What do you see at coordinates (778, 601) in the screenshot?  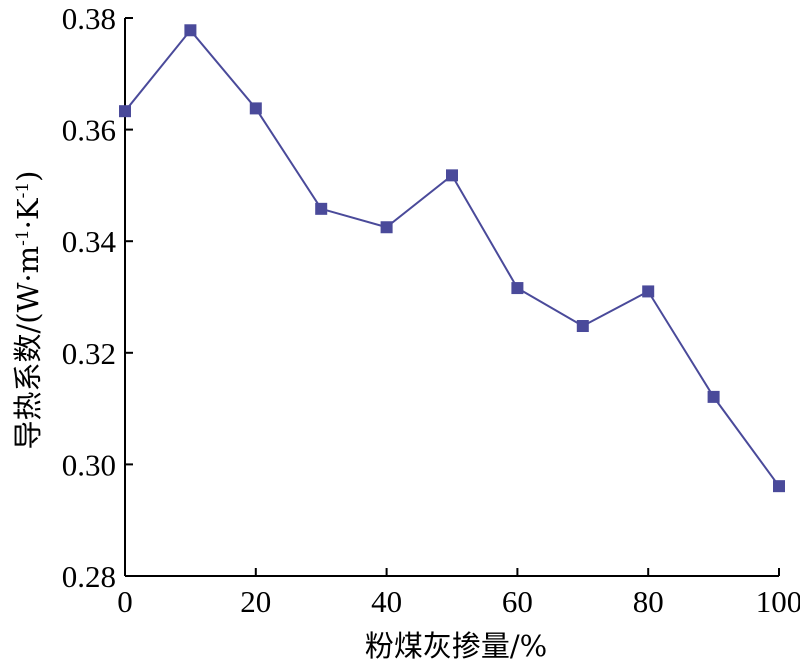 I see `x-tick-label: 100` at bounding box center [778, 601].